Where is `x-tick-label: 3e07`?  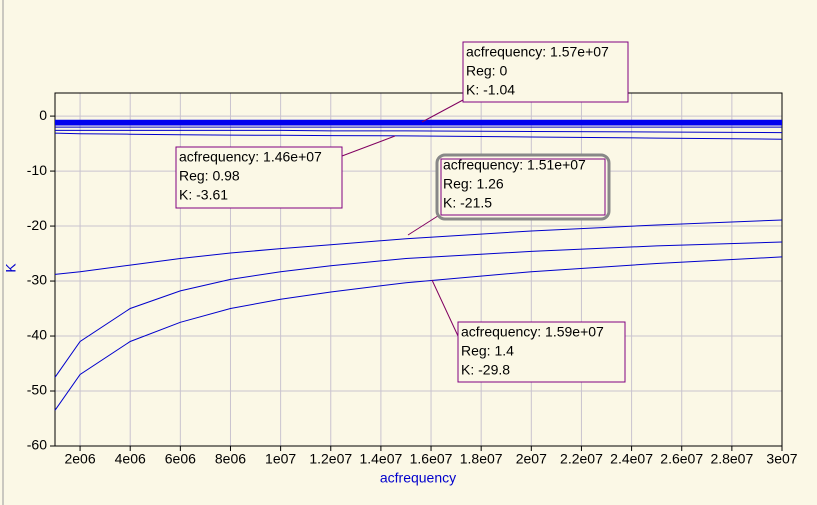
x-tick-label: 3e07 is located at coordinates (781, 459).